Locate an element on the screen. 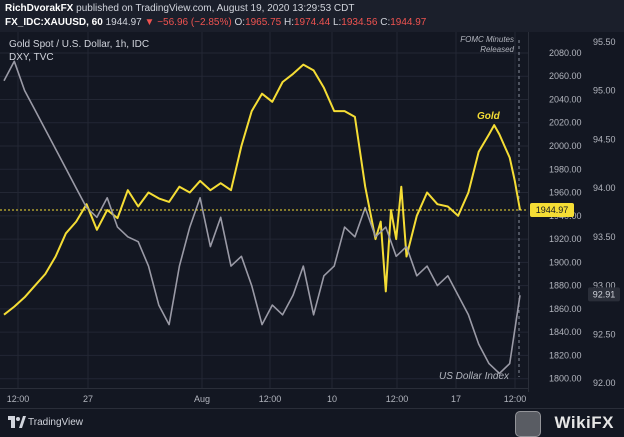 The height and width of the screenshot is (437, 624). x-axis-line is located at coordinates (264, 388).